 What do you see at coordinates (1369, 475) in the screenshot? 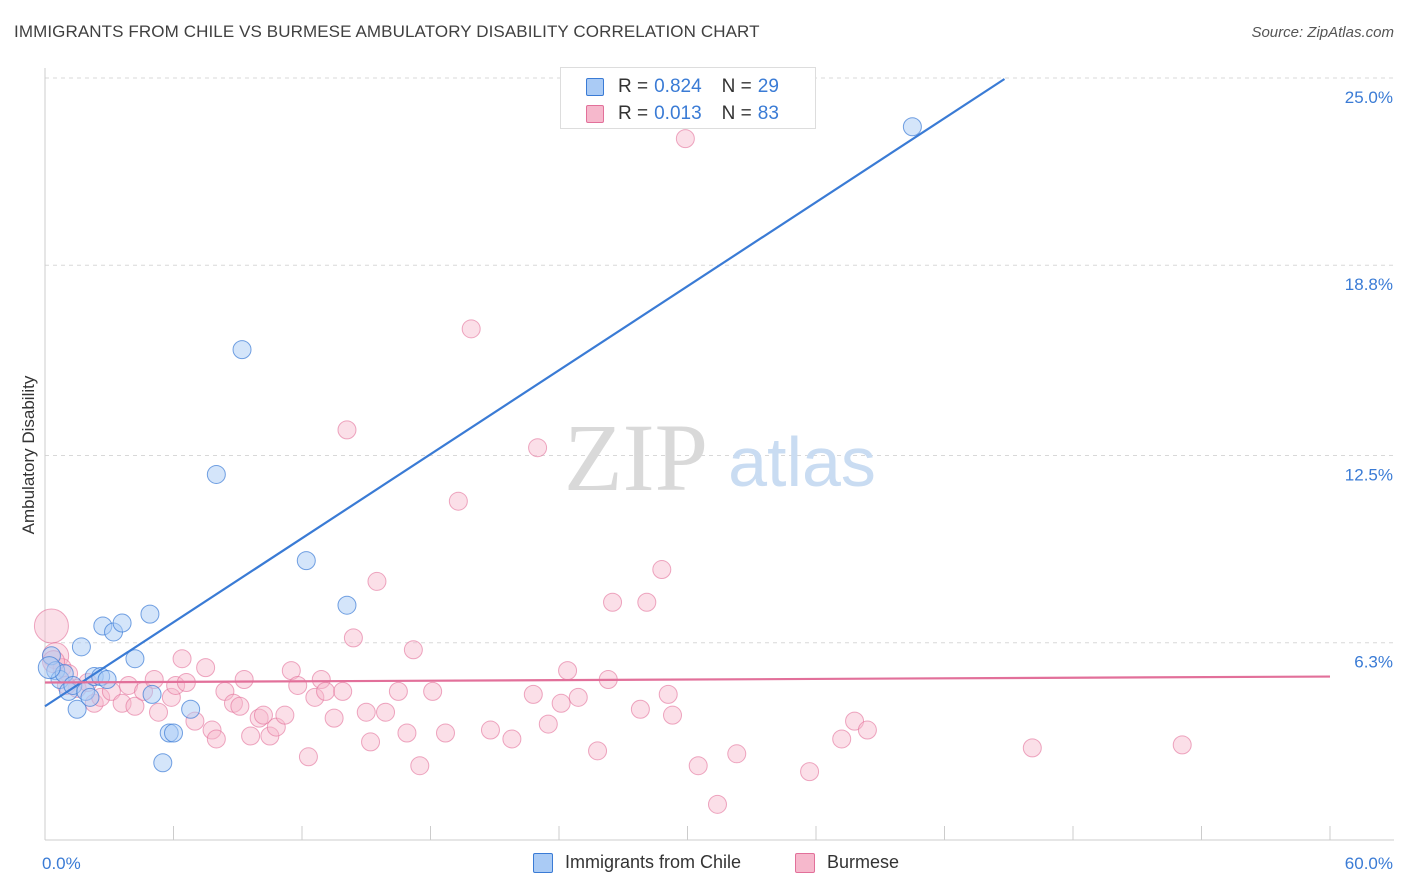
I see `y-tick-label: 12.5%` at bounding box center [1369, 475].